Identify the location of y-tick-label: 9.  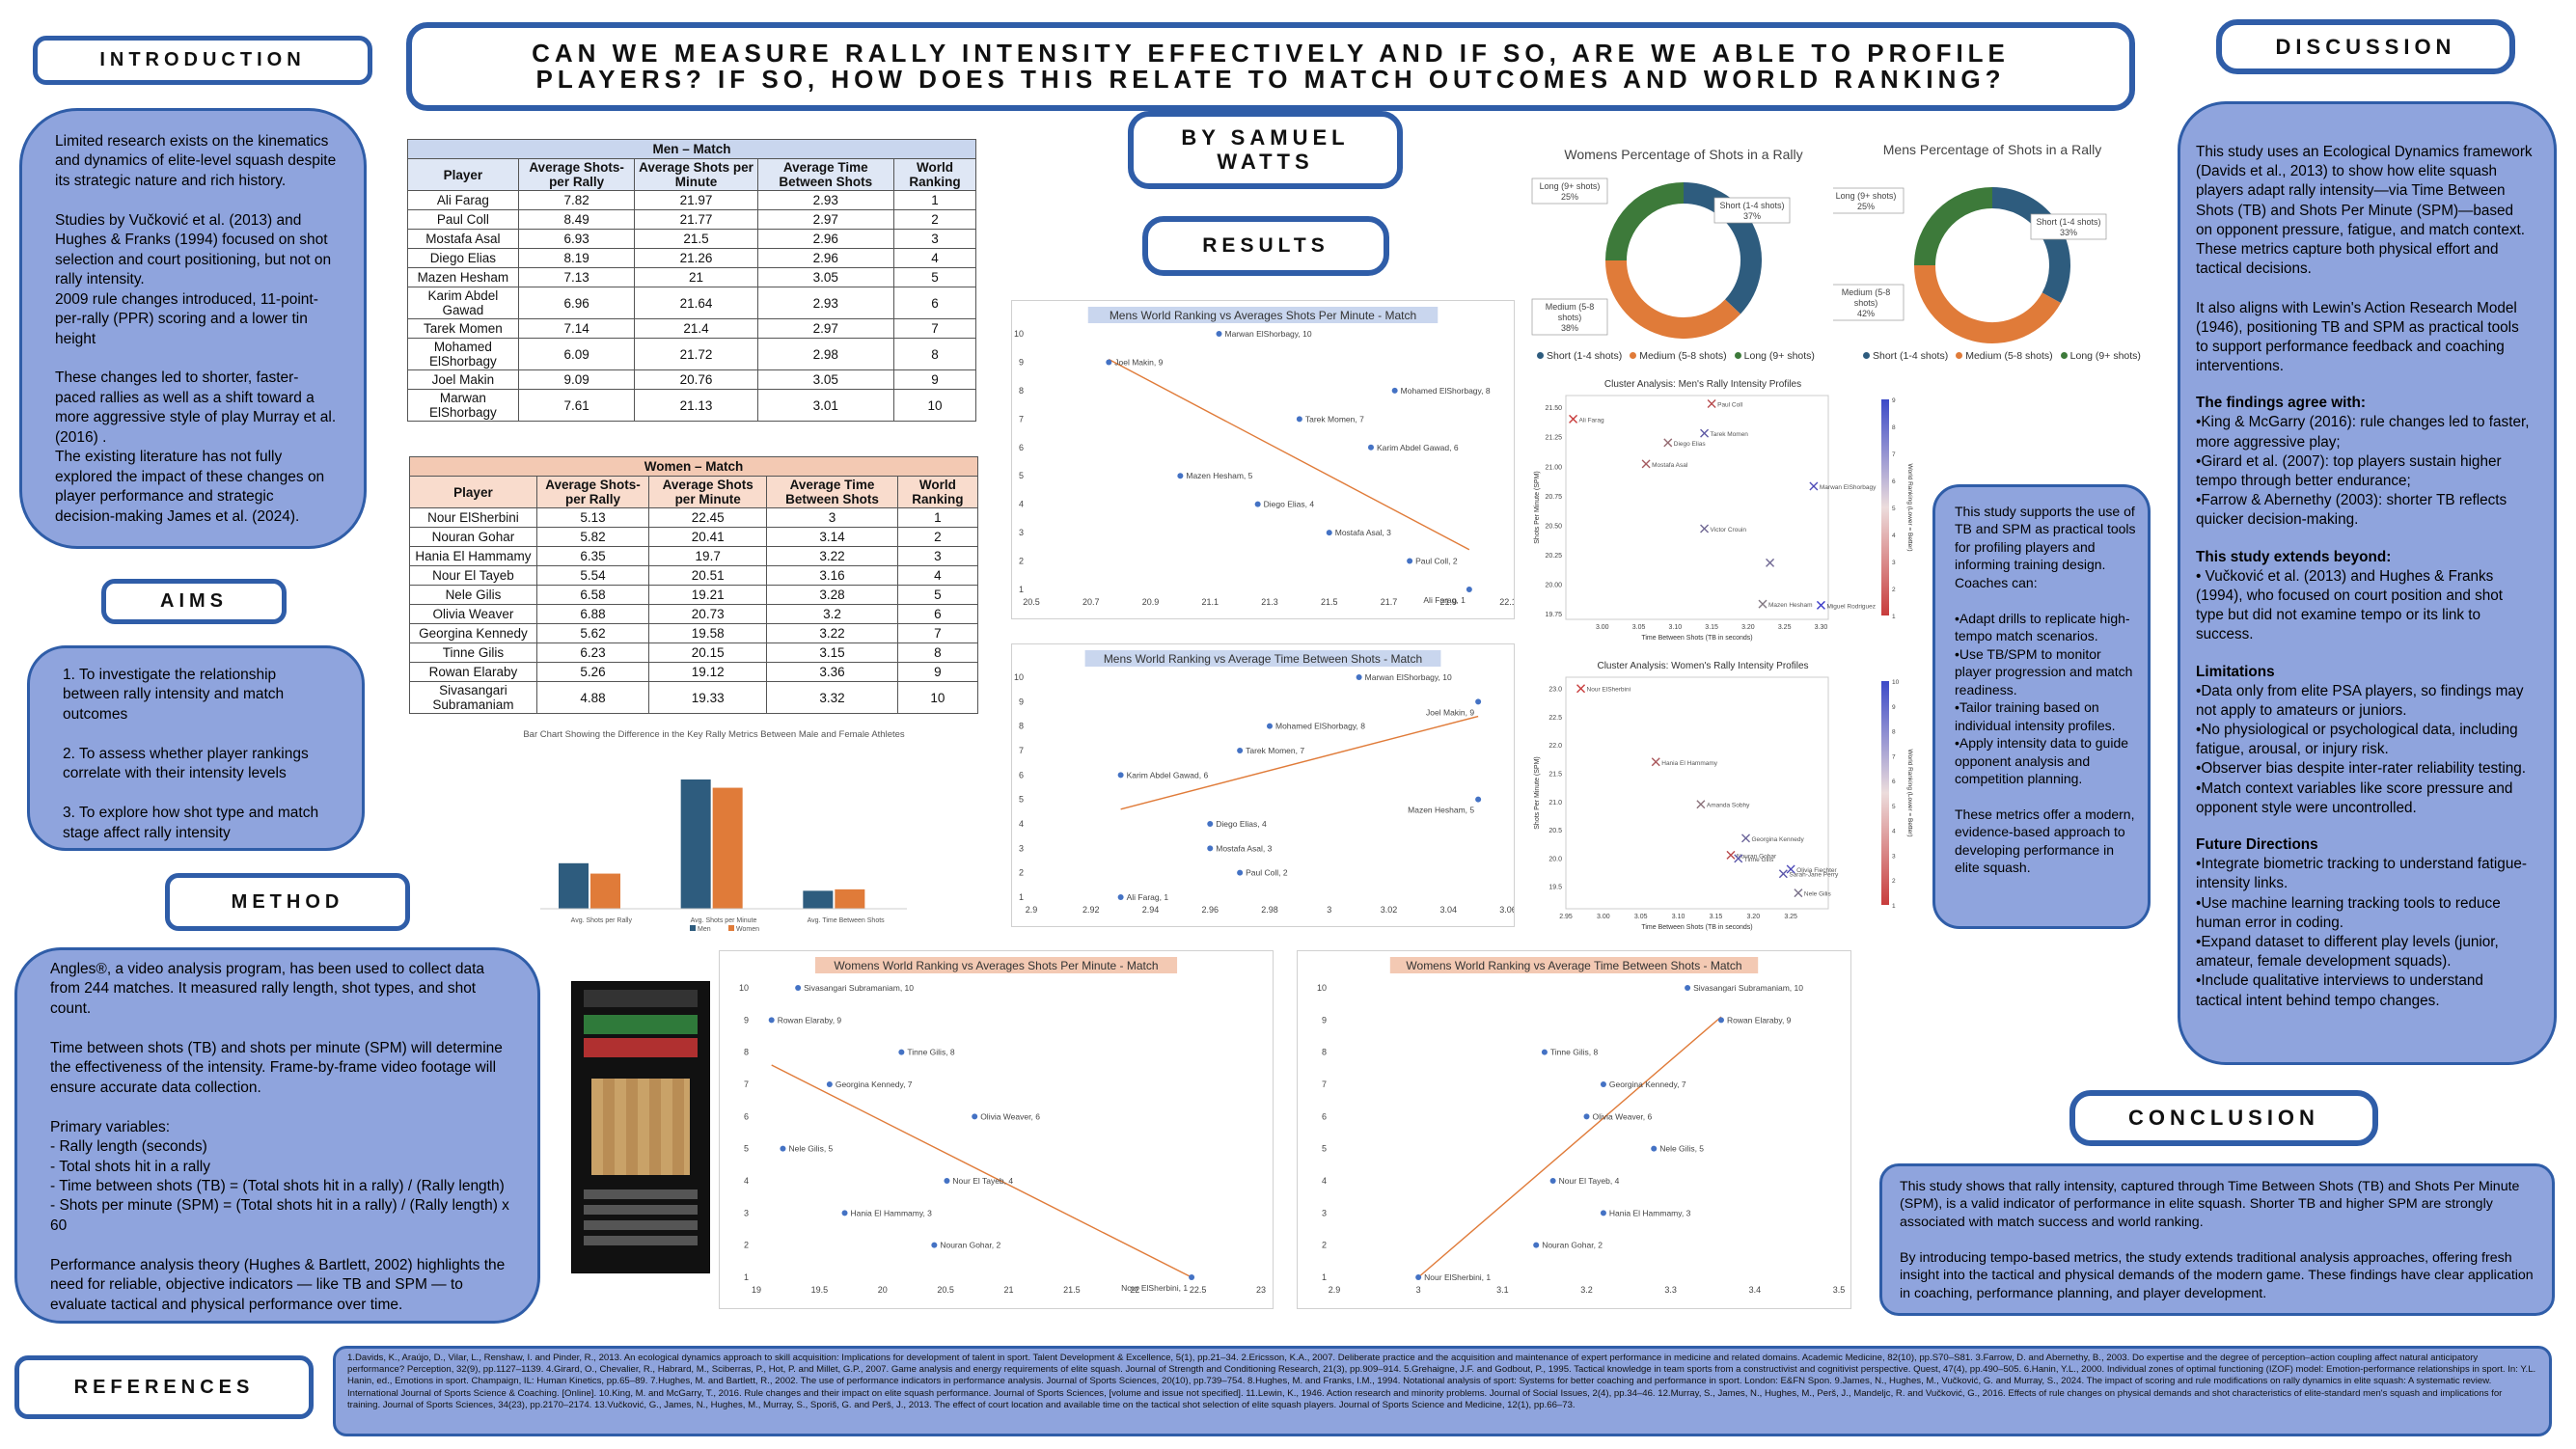
(1021, 701).